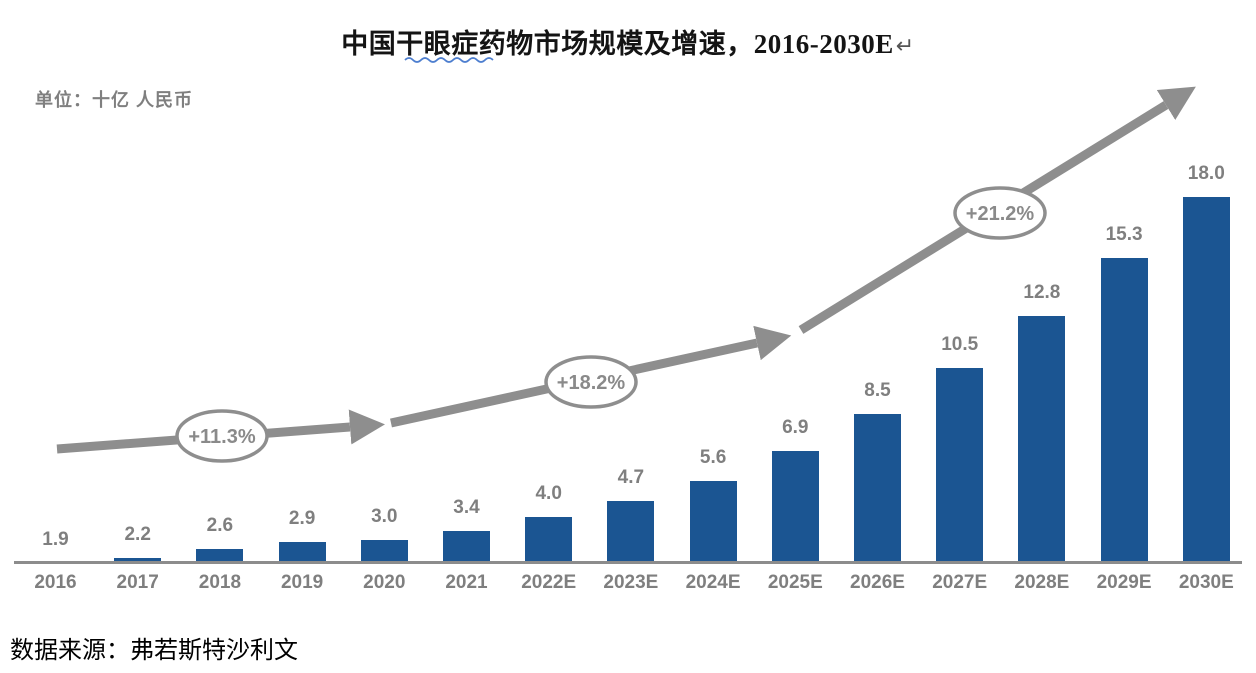 This screenshot has height=673, width=1256. What do you see at coordinates (302, 582) in the screenshot?
I see `x-tick-label-2019: 2019` at bounding box center [302, 582].